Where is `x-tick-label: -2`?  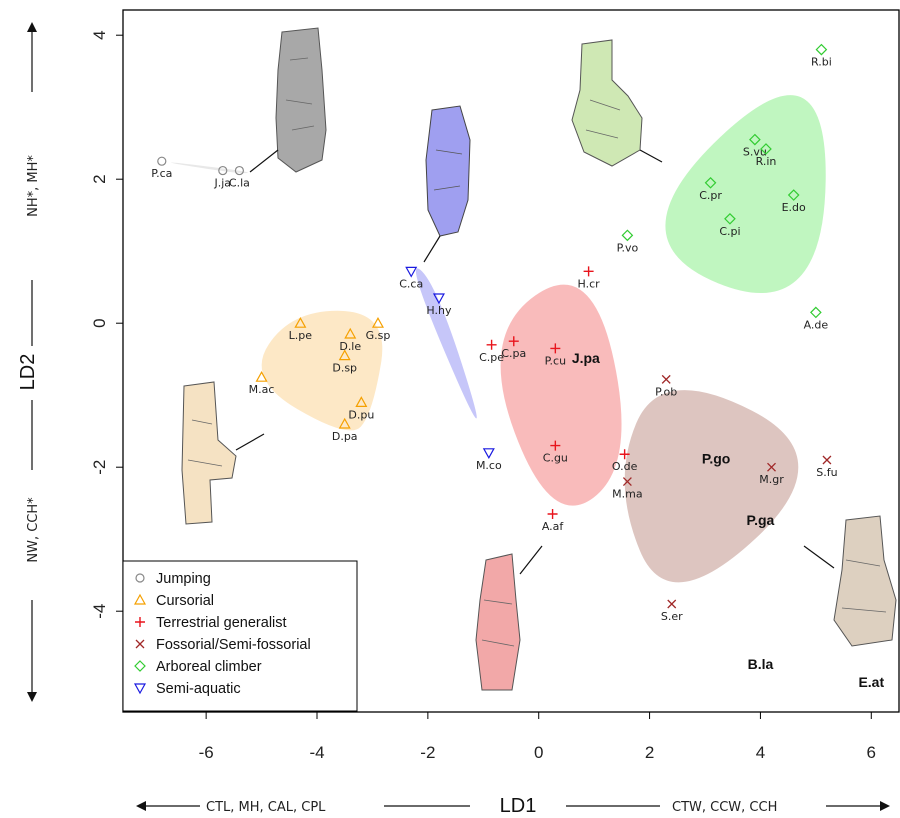
x-tick-label: -2 is located at coordinates (427, 752).